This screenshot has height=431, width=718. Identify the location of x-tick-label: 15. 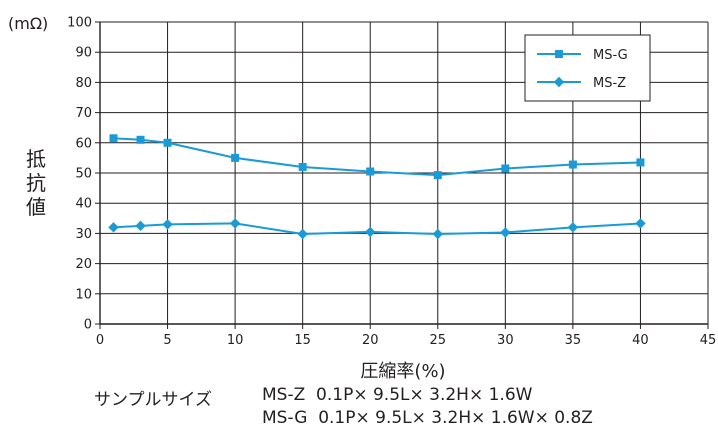
(302, 340).